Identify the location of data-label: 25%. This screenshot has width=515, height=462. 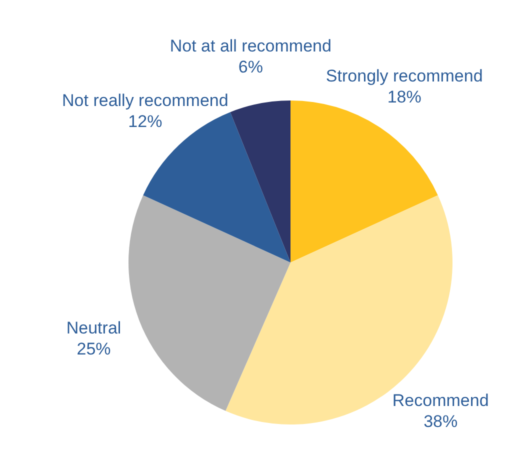
(93, 349).